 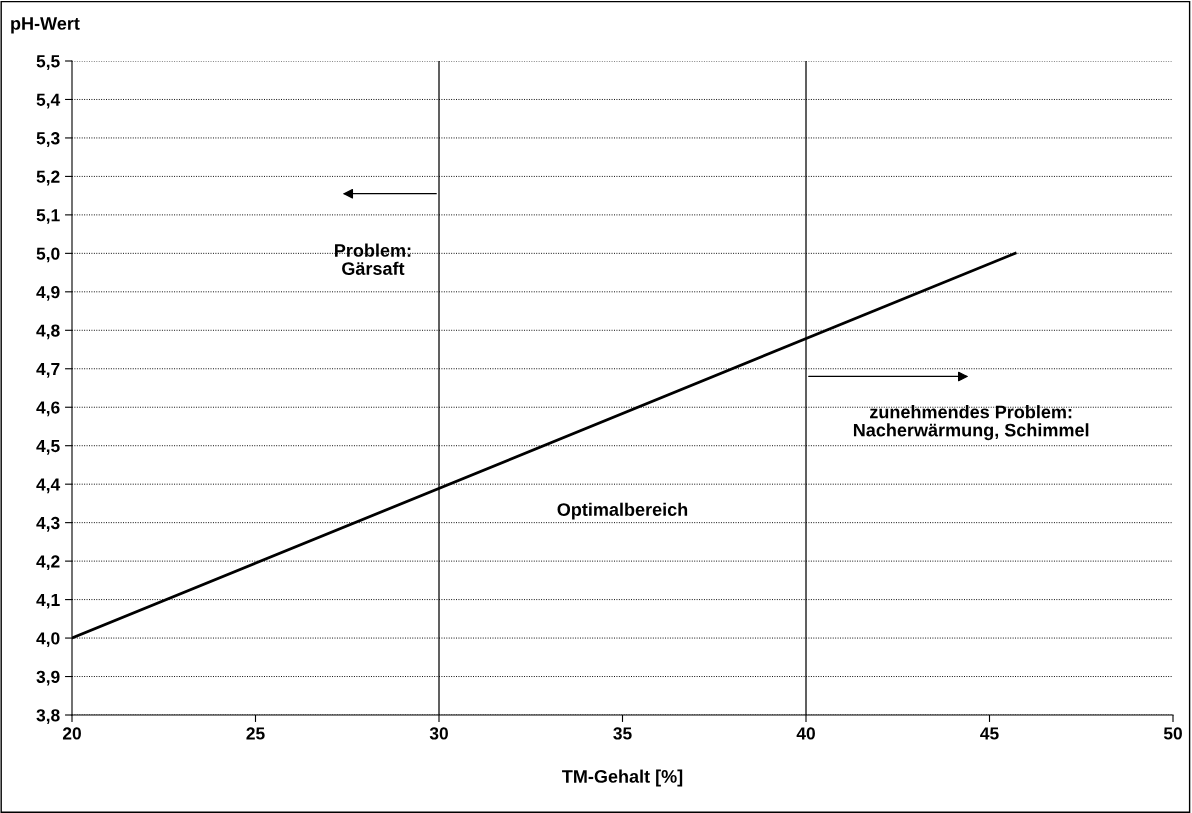 What do you see at coordinates (48, 255) in the screenshot?
I see `y-tick-label: 5,0` at bounding box center [48, 255].